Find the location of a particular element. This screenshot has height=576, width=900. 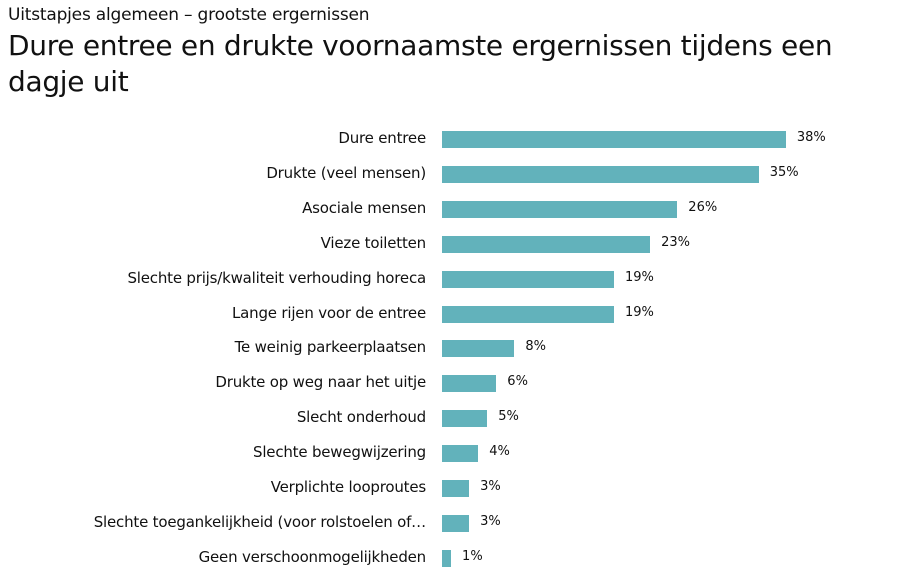

bar-row: Asociale mensen 26% is located at coordinates (450, 209).